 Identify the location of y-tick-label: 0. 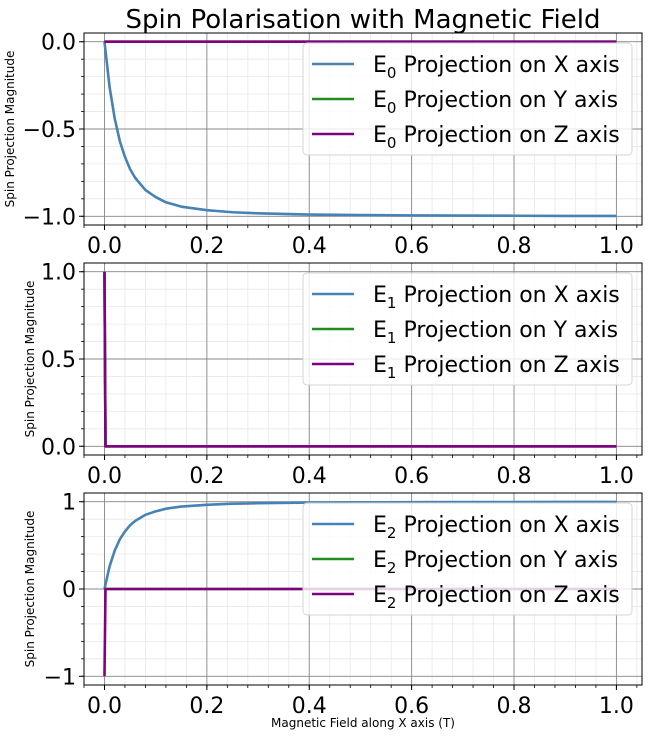
(69, 590).